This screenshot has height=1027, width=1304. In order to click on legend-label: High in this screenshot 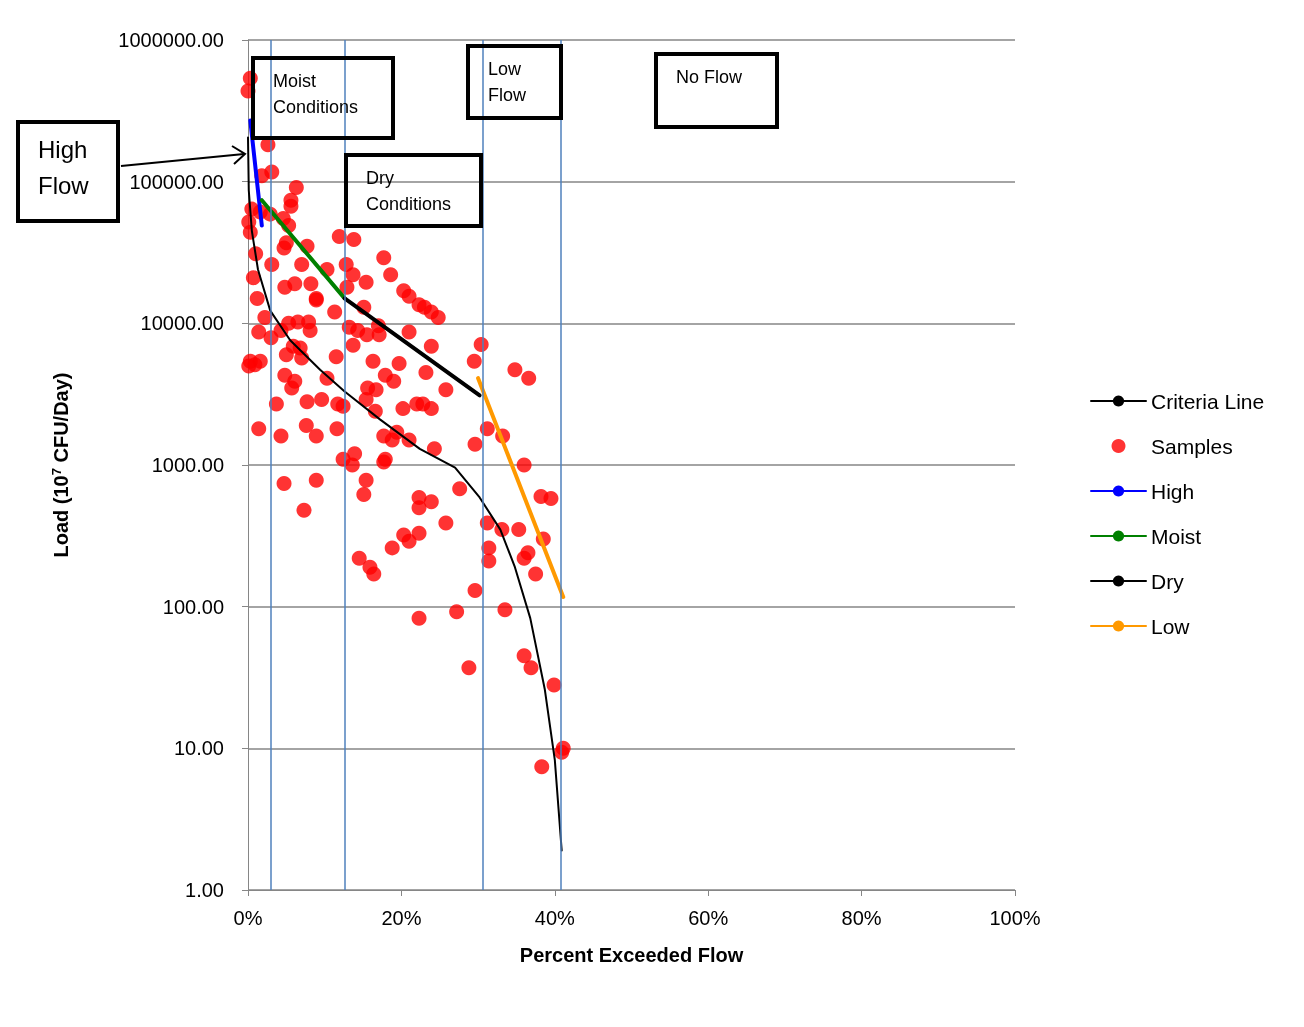, I will do `click(1173, 491)`.